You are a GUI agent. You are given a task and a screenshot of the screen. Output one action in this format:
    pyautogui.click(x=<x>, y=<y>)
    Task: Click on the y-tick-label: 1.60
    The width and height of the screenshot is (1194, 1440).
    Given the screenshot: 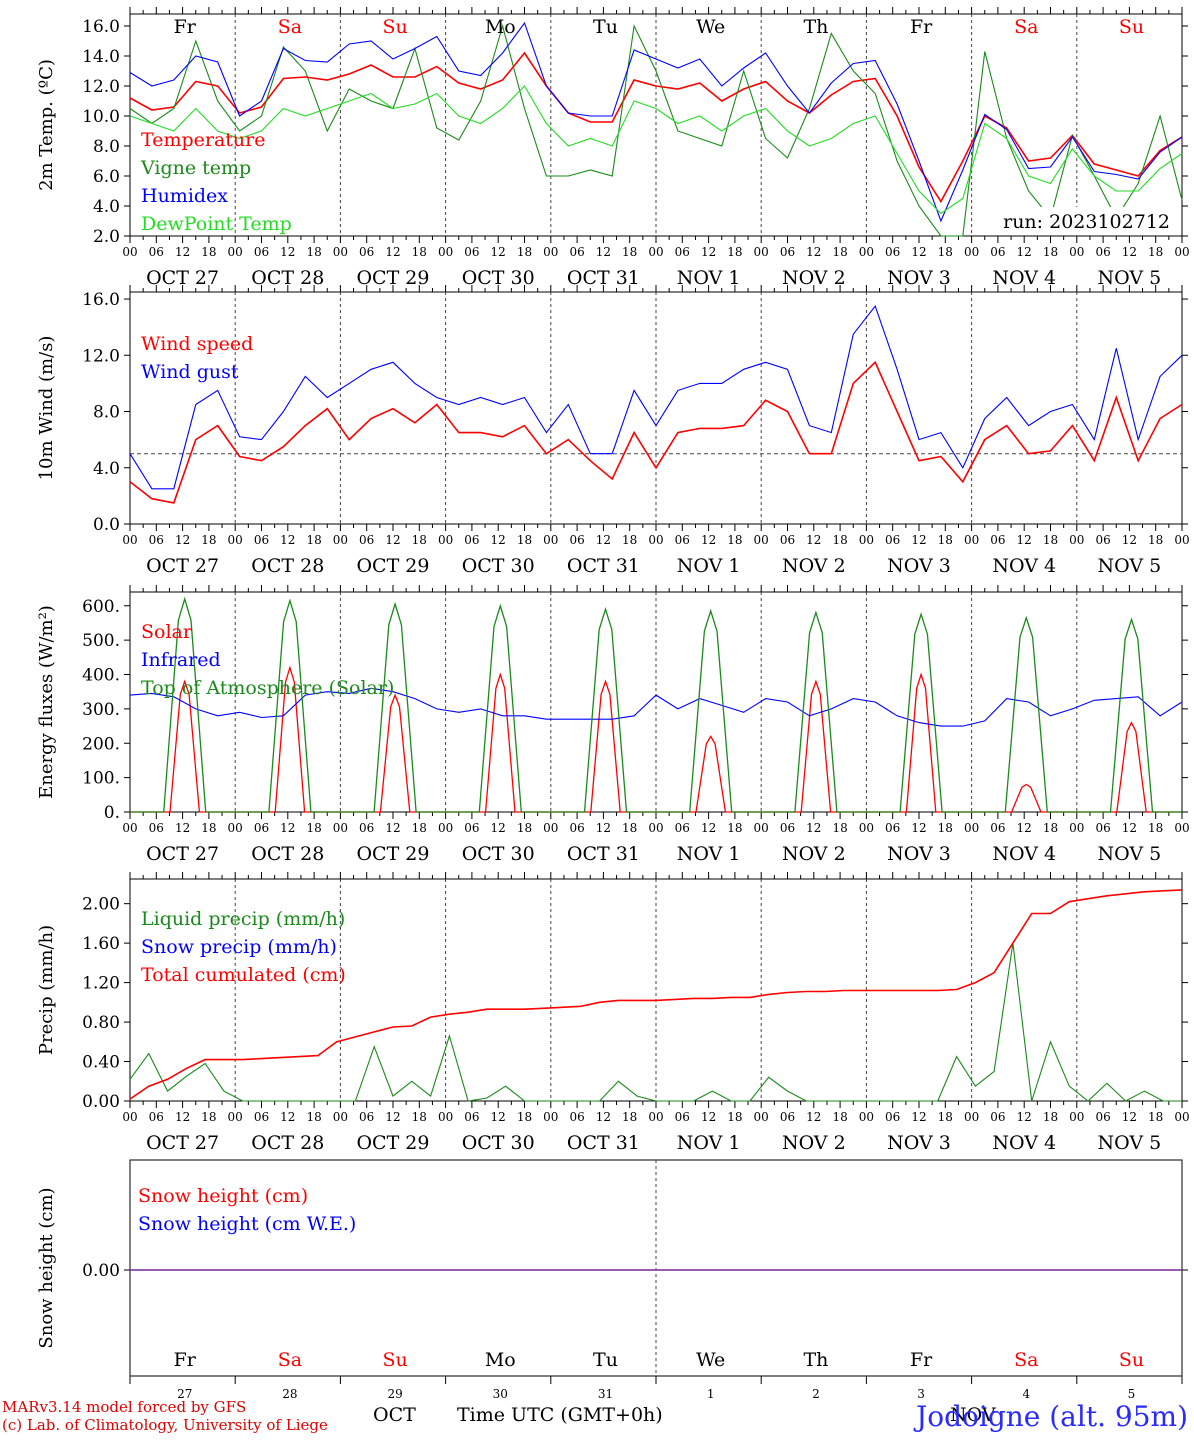 What is the action you would take?
    pyautogui.click(x=101, y=944)
    